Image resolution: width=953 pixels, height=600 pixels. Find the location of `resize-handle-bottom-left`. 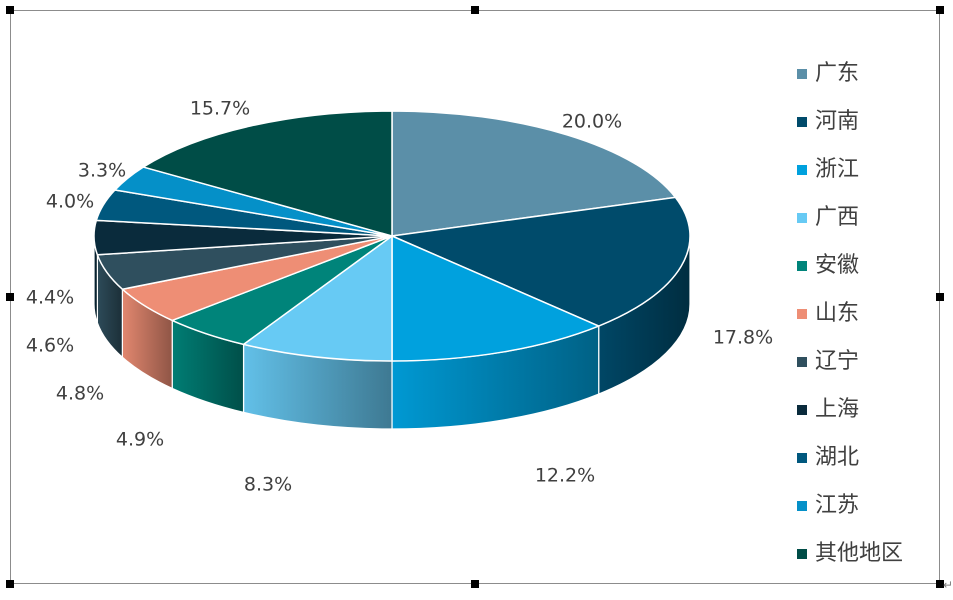

resize-handle-bottom-left is located at coordinates (10, 584).